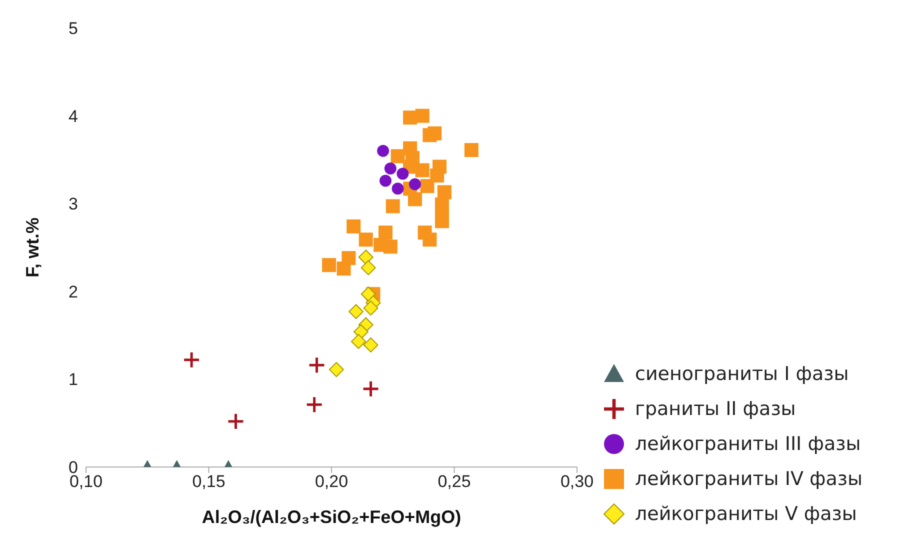 The image size is (919, 537). I want to click on legend-label: лейкограниты V фазы, so click(746, 513).